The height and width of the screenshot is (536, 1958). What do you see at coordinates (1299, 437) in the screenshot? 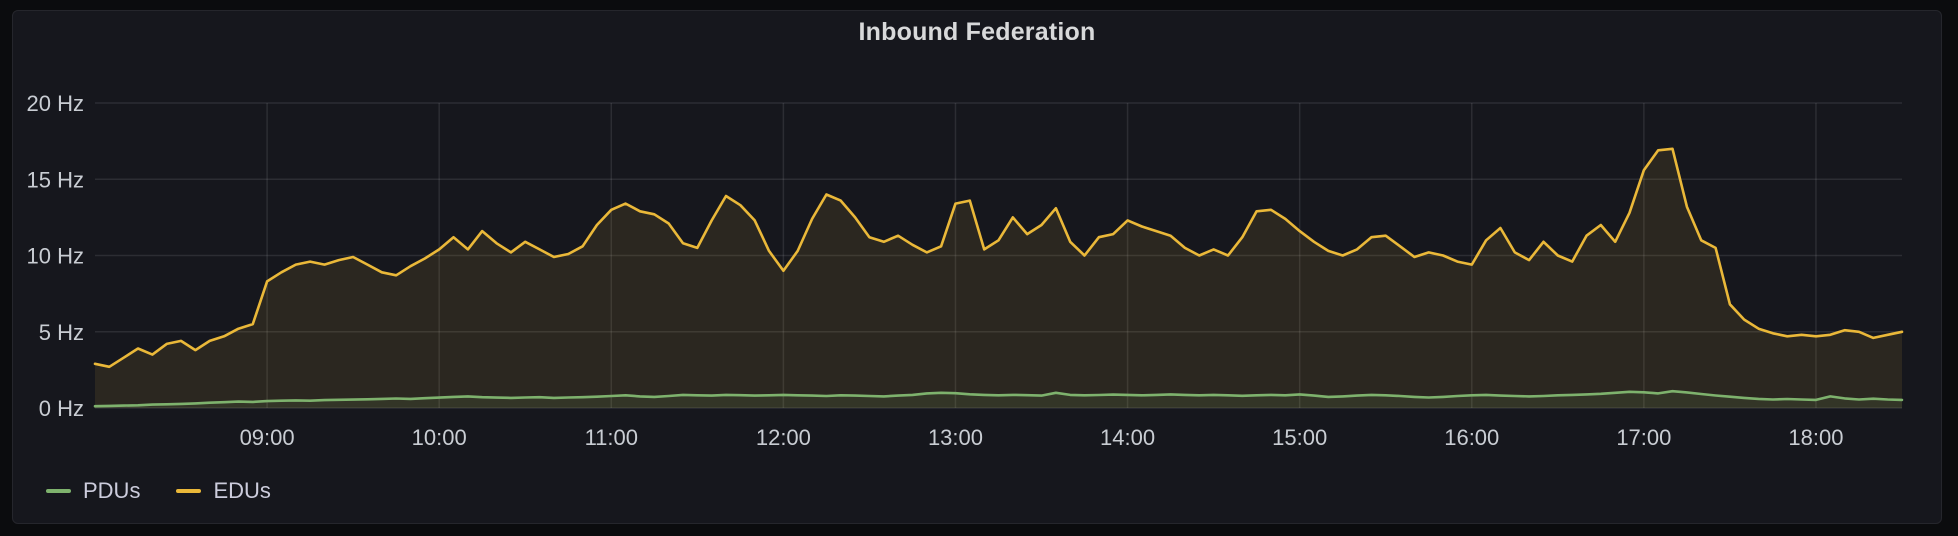
I see `x-axis-tick-label: 15:00` at bounding box center [1299, 437].